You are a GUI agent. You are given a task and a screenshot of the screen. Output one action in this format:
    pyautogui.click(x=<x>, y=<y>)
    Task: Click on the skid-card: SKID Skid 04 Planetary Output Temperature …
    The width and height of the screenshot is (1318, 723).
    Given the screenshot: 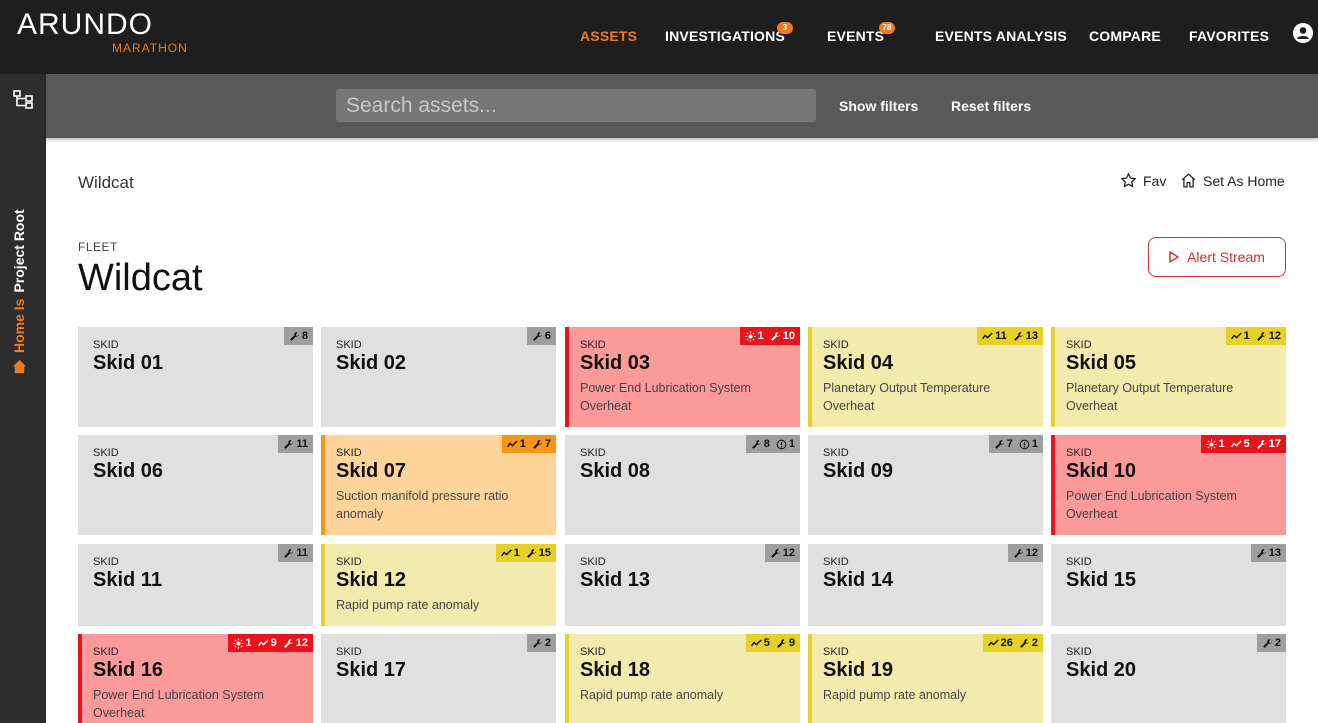 What is the action you would take?
    pyautogui.click(x=925, y=377)
    